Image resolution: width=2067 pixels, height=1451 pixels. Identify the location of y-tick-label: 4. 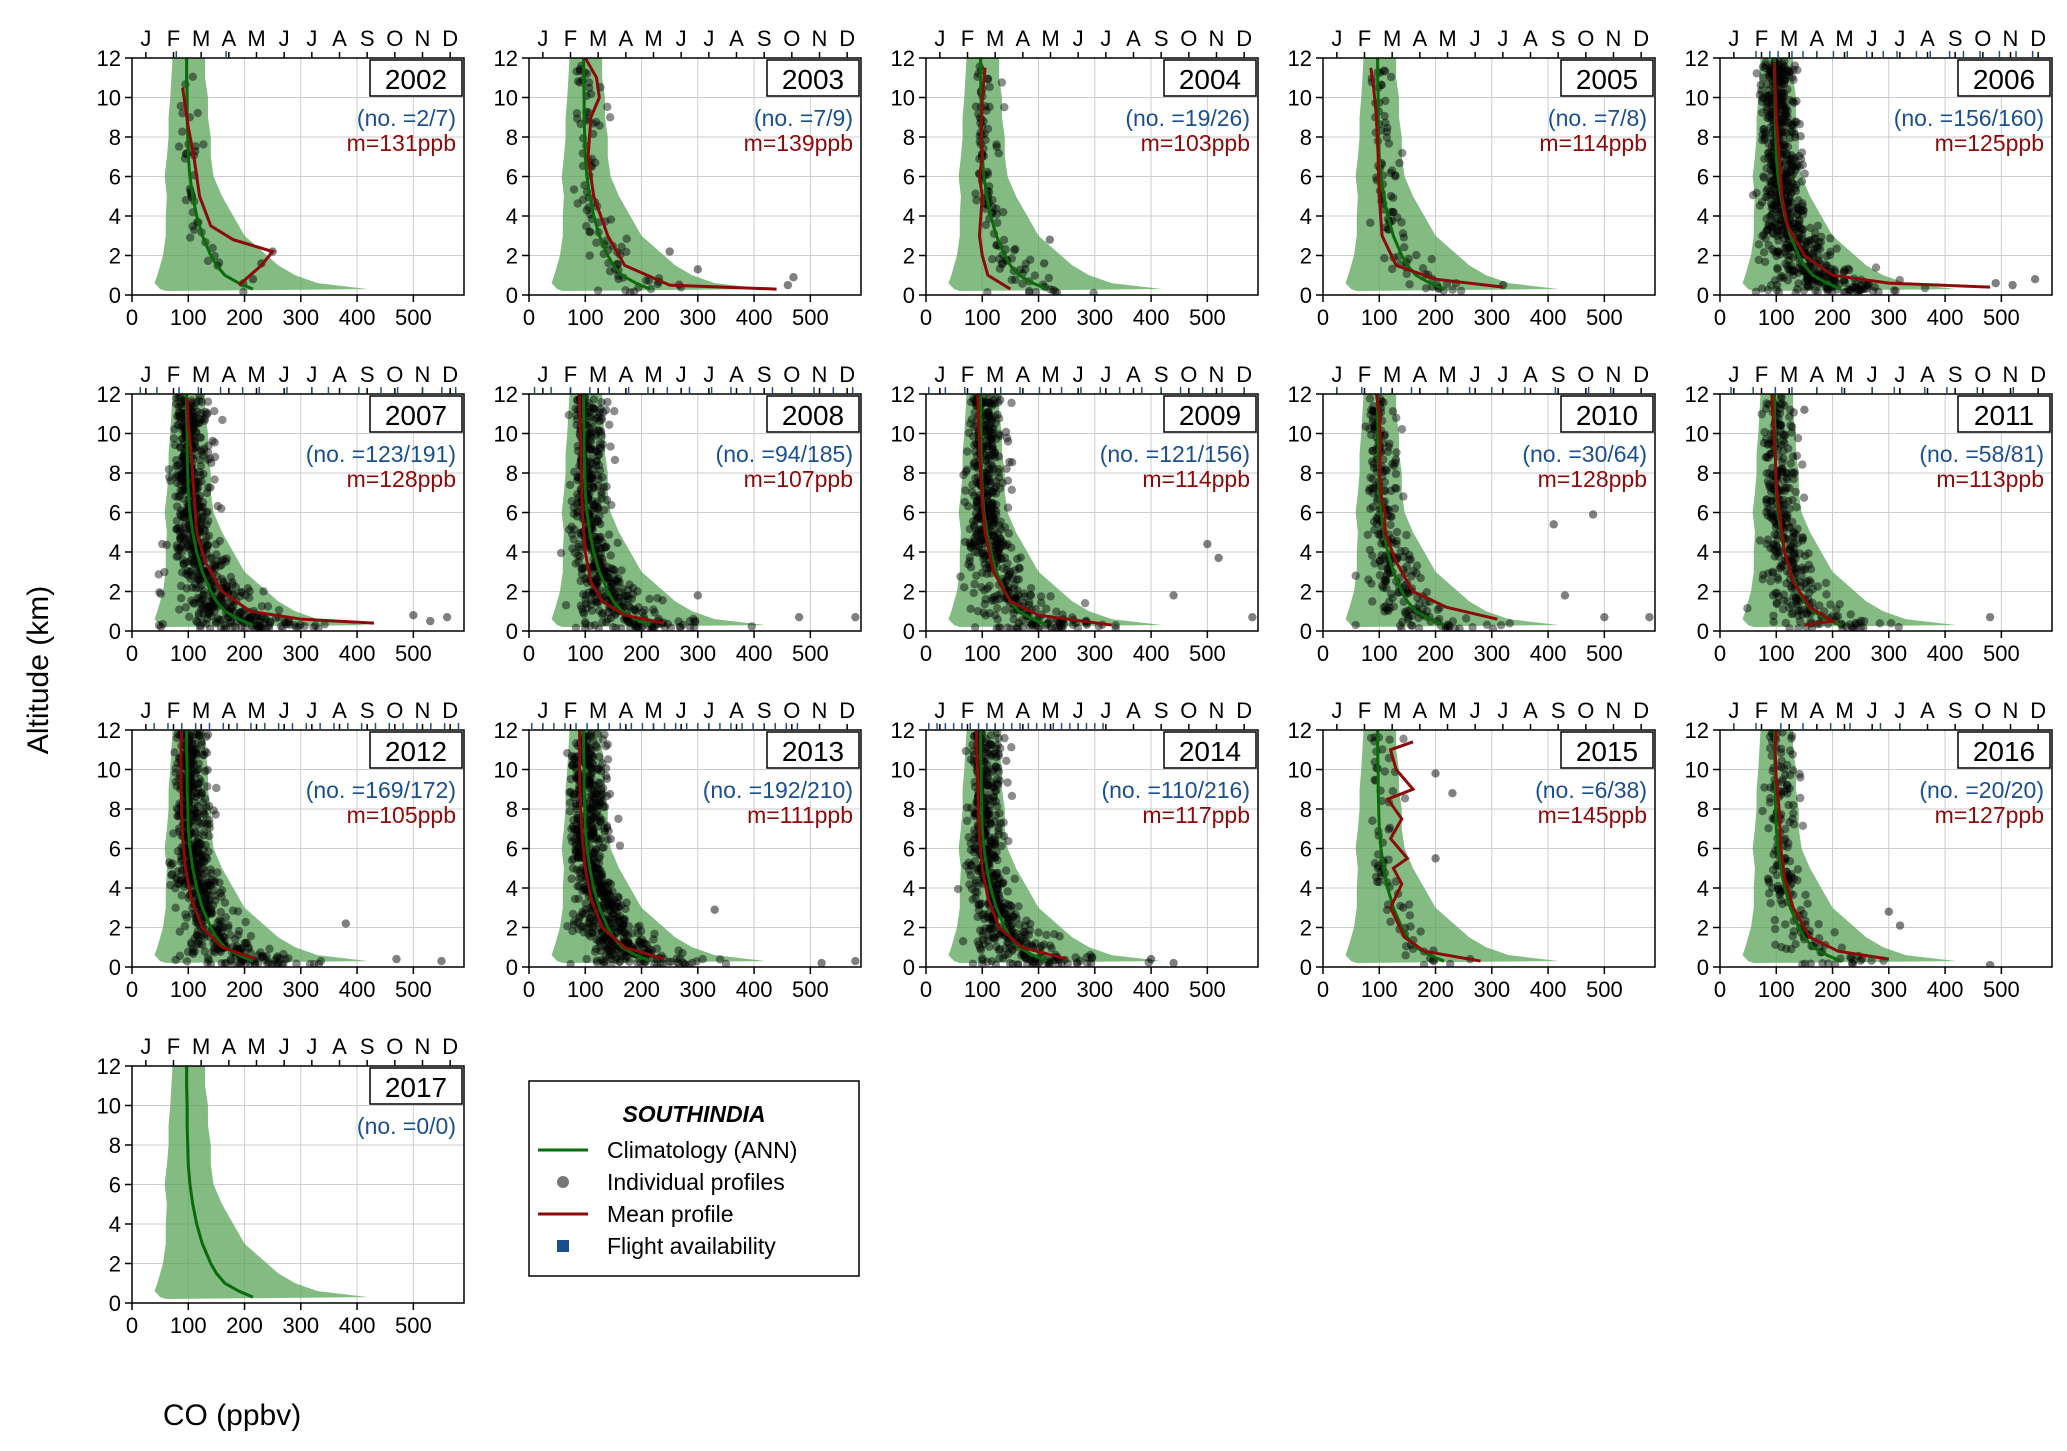
(115, 552).